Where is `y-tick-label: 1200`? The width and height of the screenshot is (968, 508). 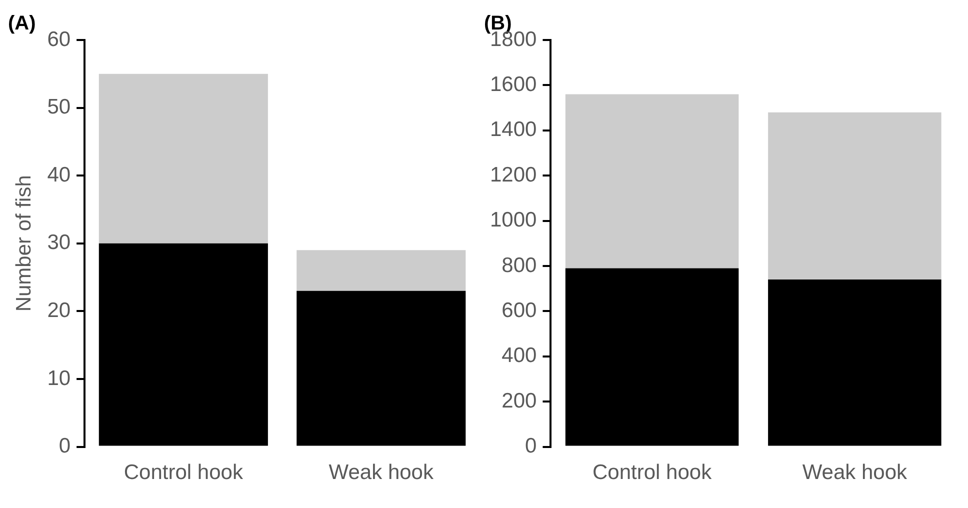
y-tick-label: 1200 is located at coordinates (513, 174).